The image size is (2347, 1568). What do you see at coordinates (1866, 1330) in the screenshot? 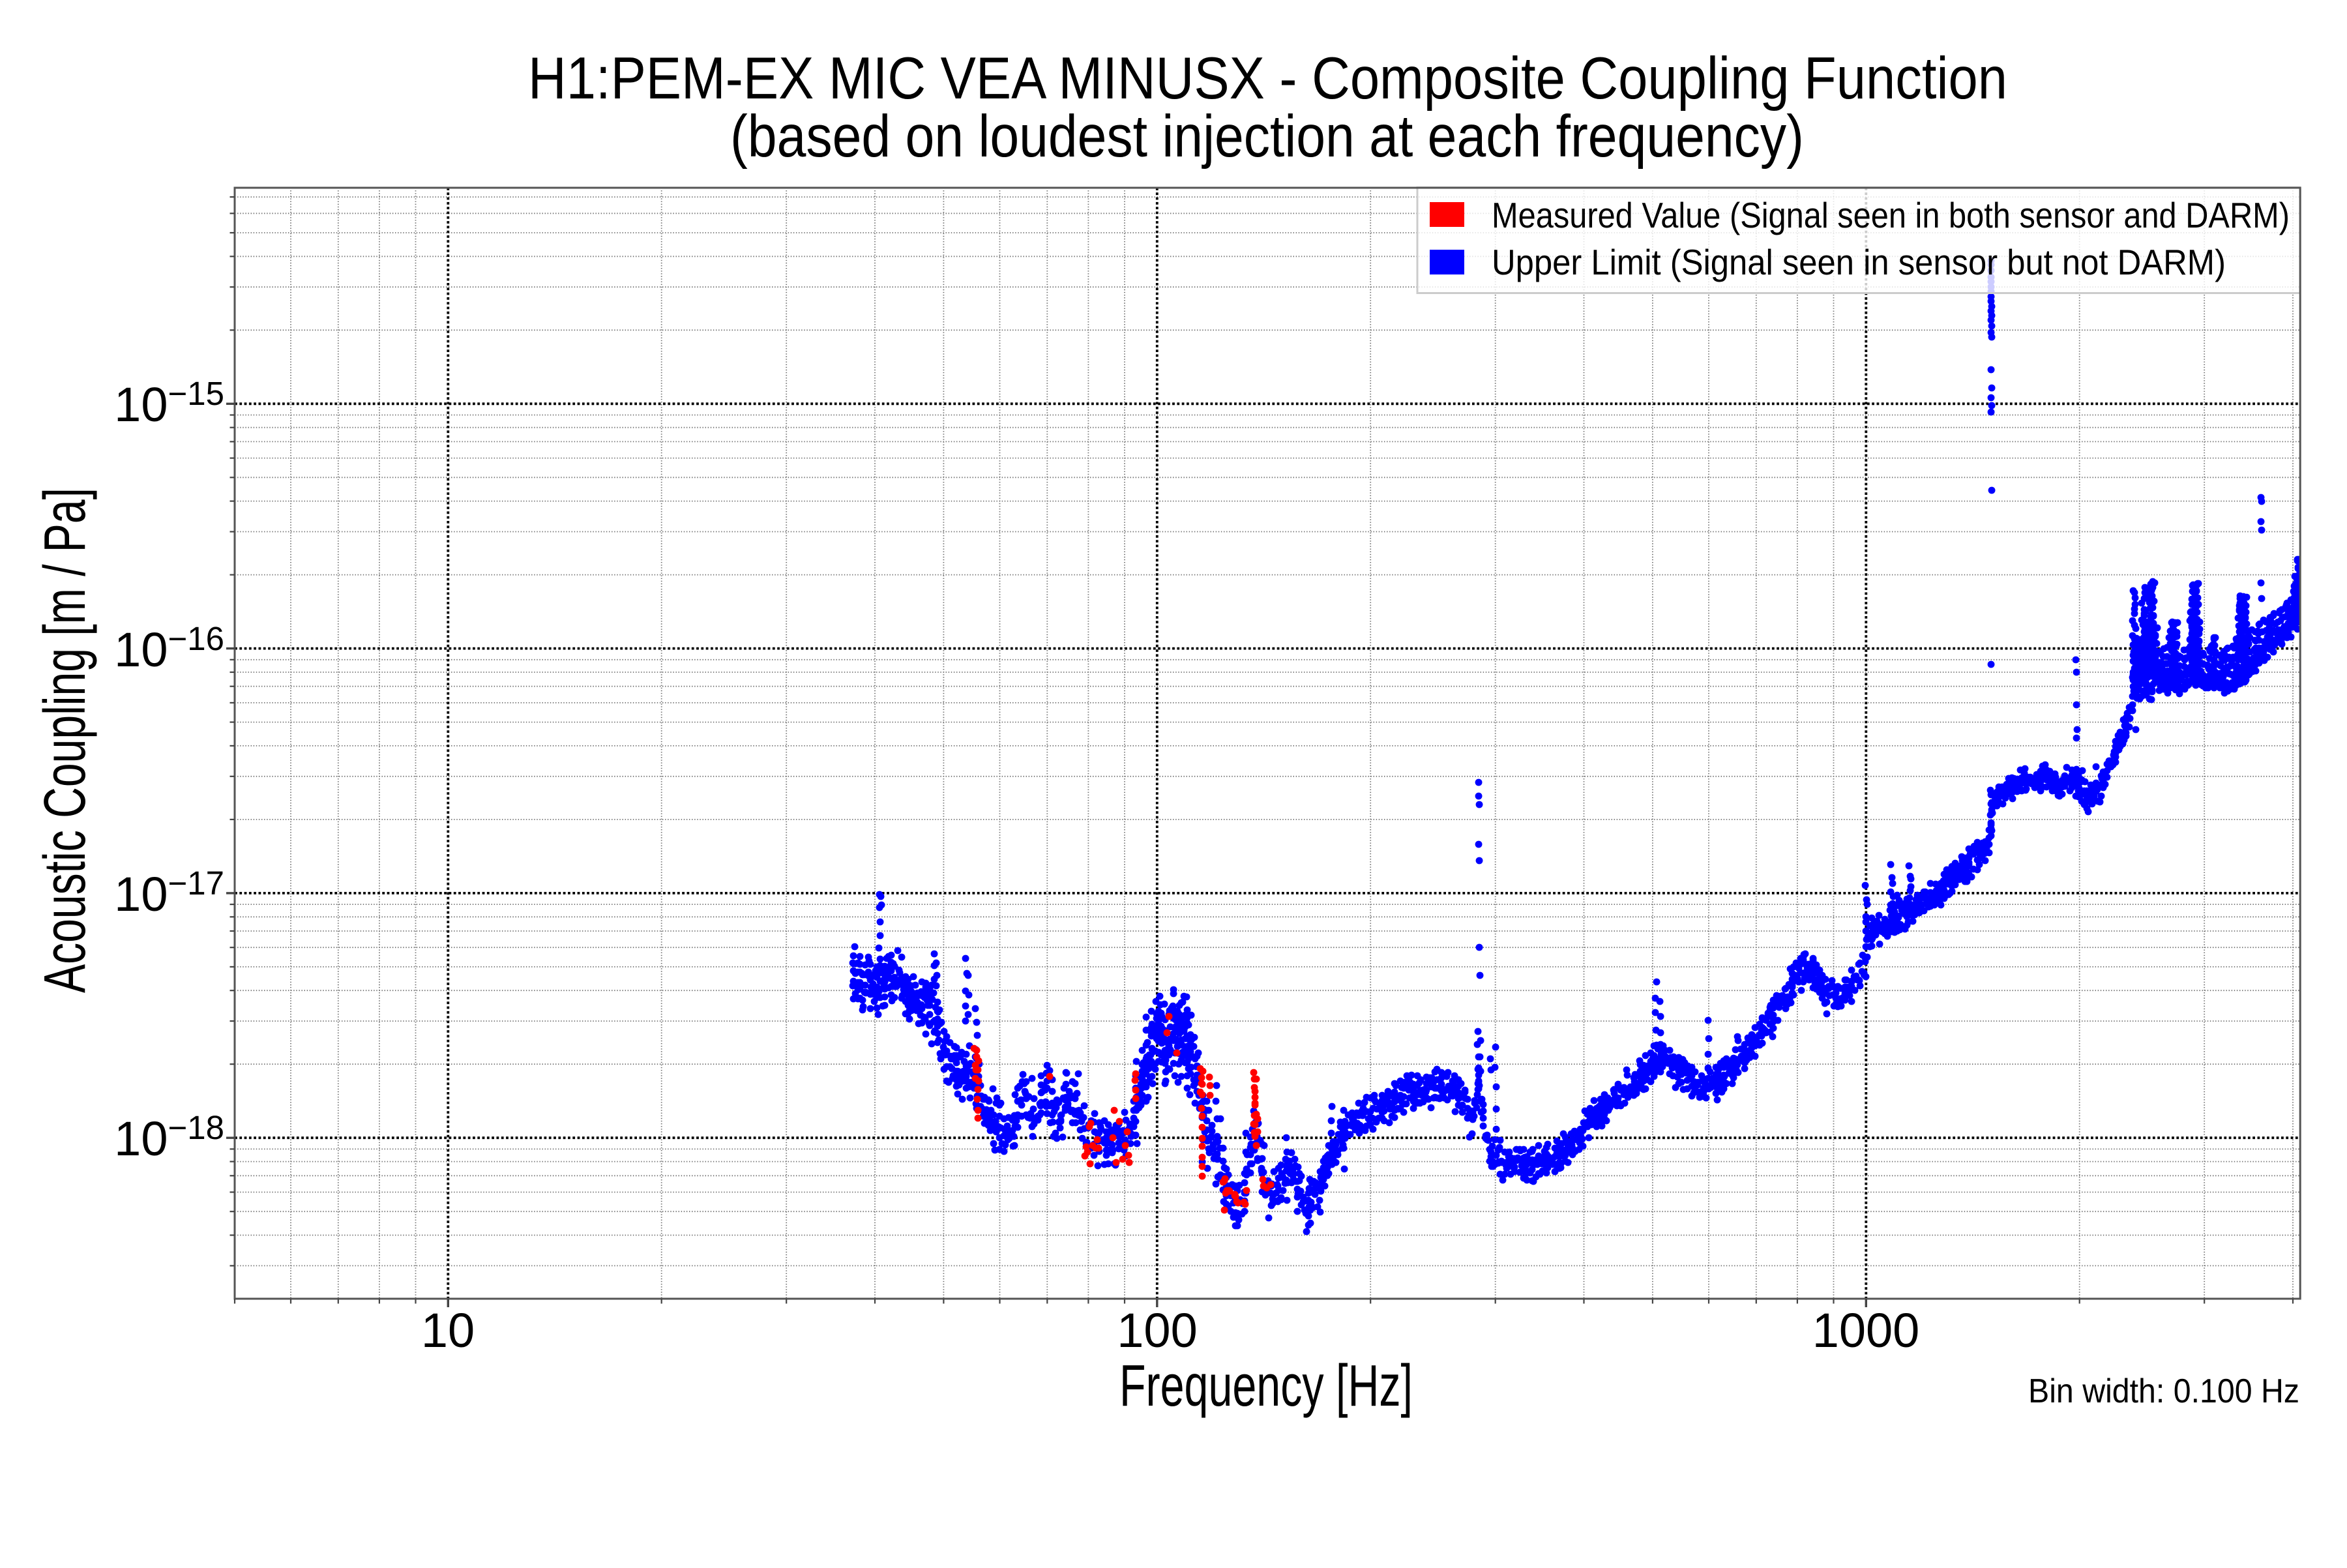
I see `svg-text: 1000` at bounding box center [1866, 1330].